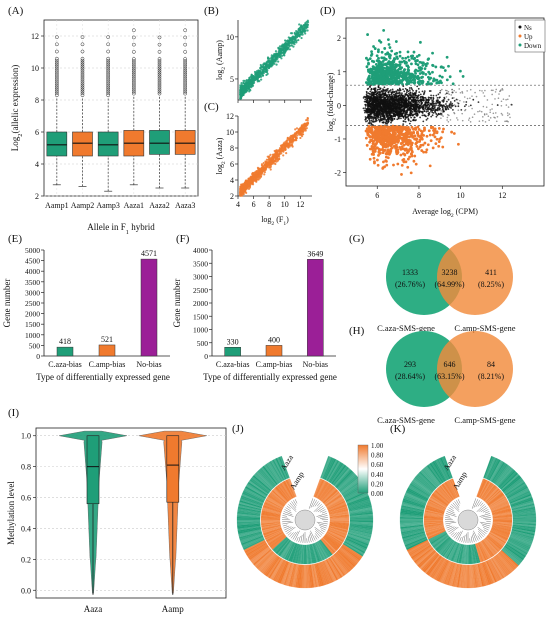 The width and height of the screenshot is (550, 622). What do you see at coordinates (15, 143) in the screenshot?
I see `label-part: Log` at bounding box center [15, 143].